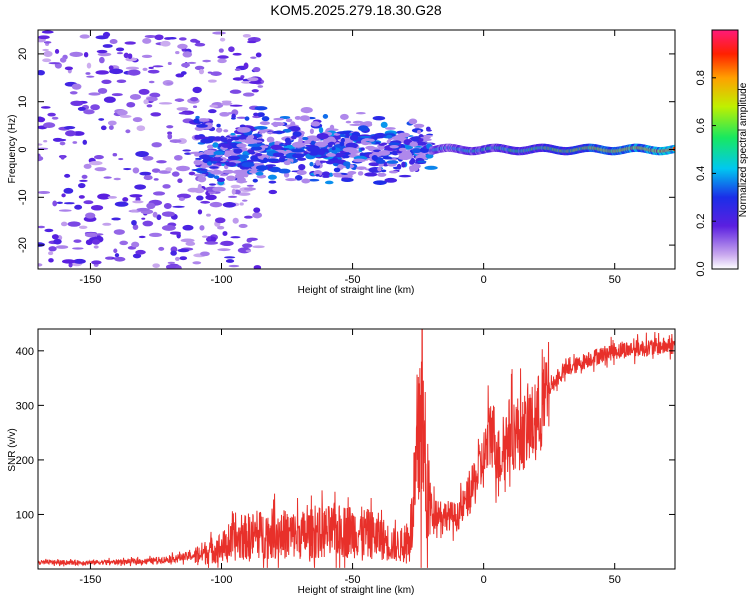  What do you see at coordinates (705, 173) in the screenshot?
I see `colorbar-ticks: 0.0 0.2 0.4 0.6 0.8` at bounding box center [705, 173].